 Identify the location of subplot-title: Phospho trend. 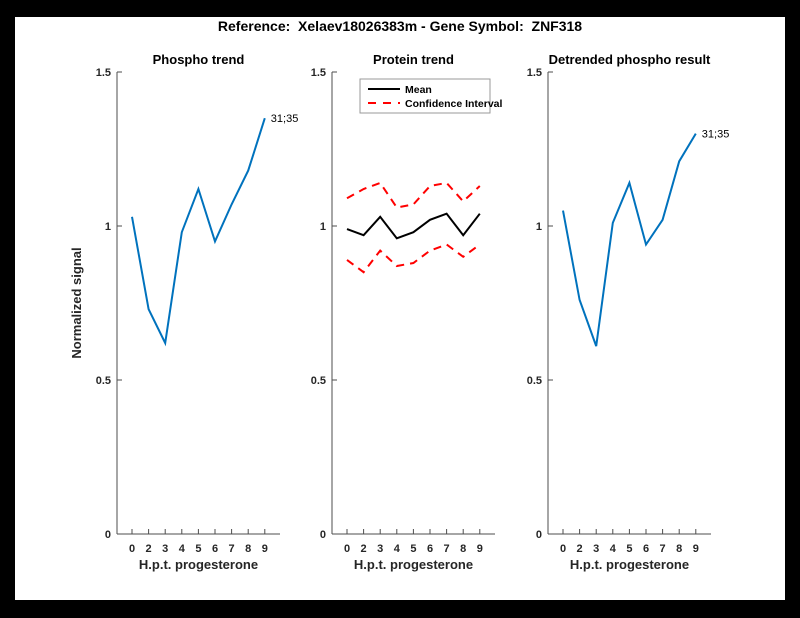
(199, 59).